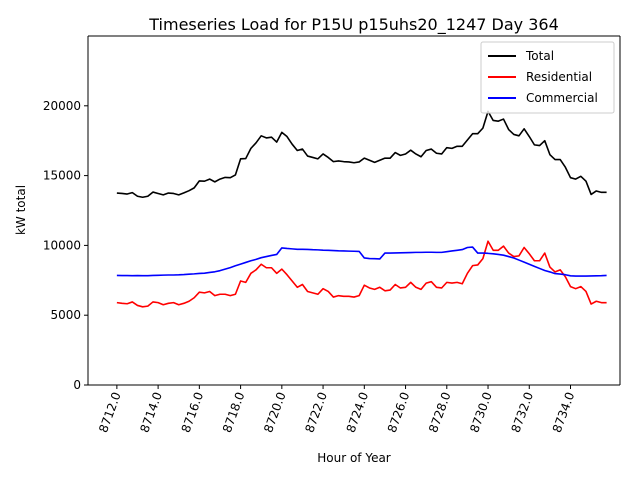 This screenshot has height=480, width=640. I want to click on y-tick-label: 10000, so click(62, 245).